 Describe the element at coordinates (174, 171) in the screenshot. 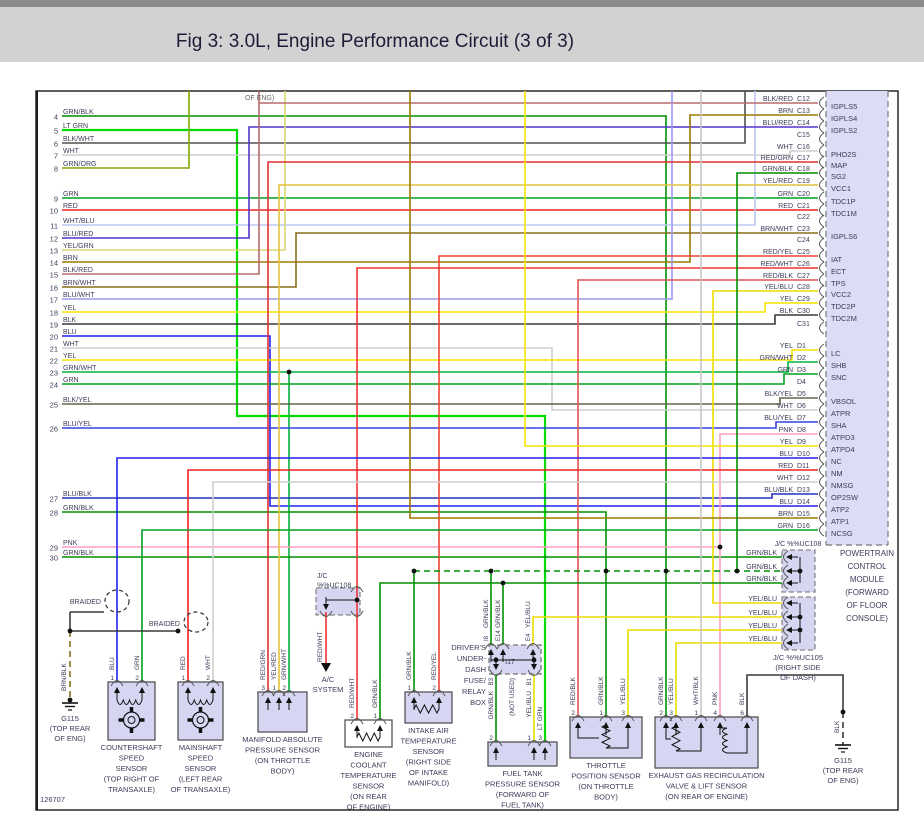

I see `wire-yel-grn` at that location.